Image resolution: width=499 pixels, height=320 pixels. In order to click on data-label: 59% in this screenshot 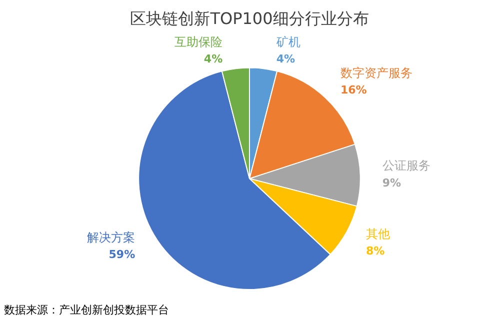, I will do `click(122, 255)`.